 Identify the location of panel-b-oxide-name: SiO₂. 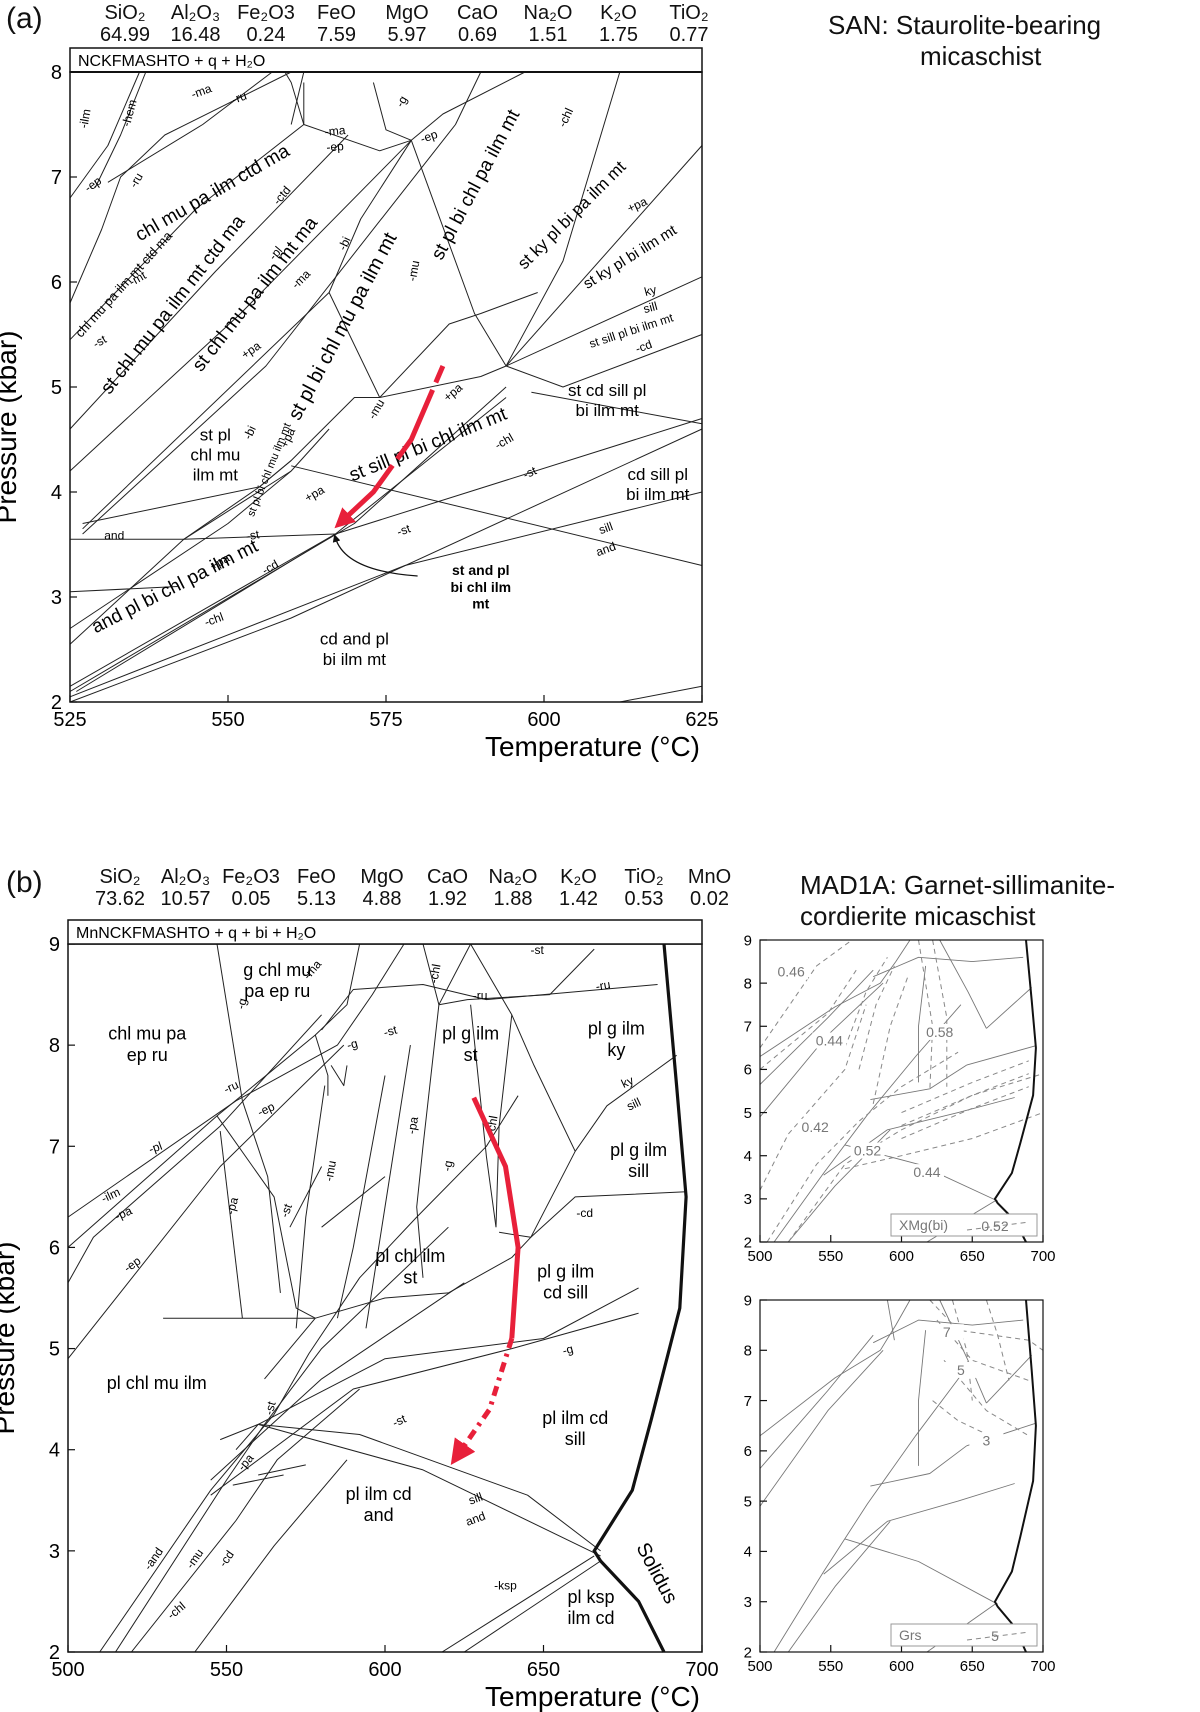
(120, 877).